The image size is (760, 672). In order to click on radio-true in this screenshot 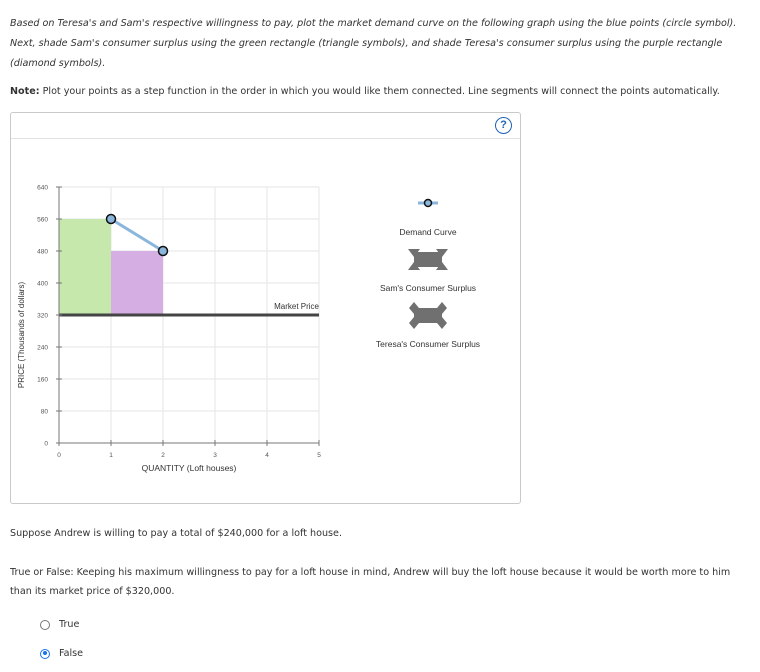, I will do `click(45, 624)`.